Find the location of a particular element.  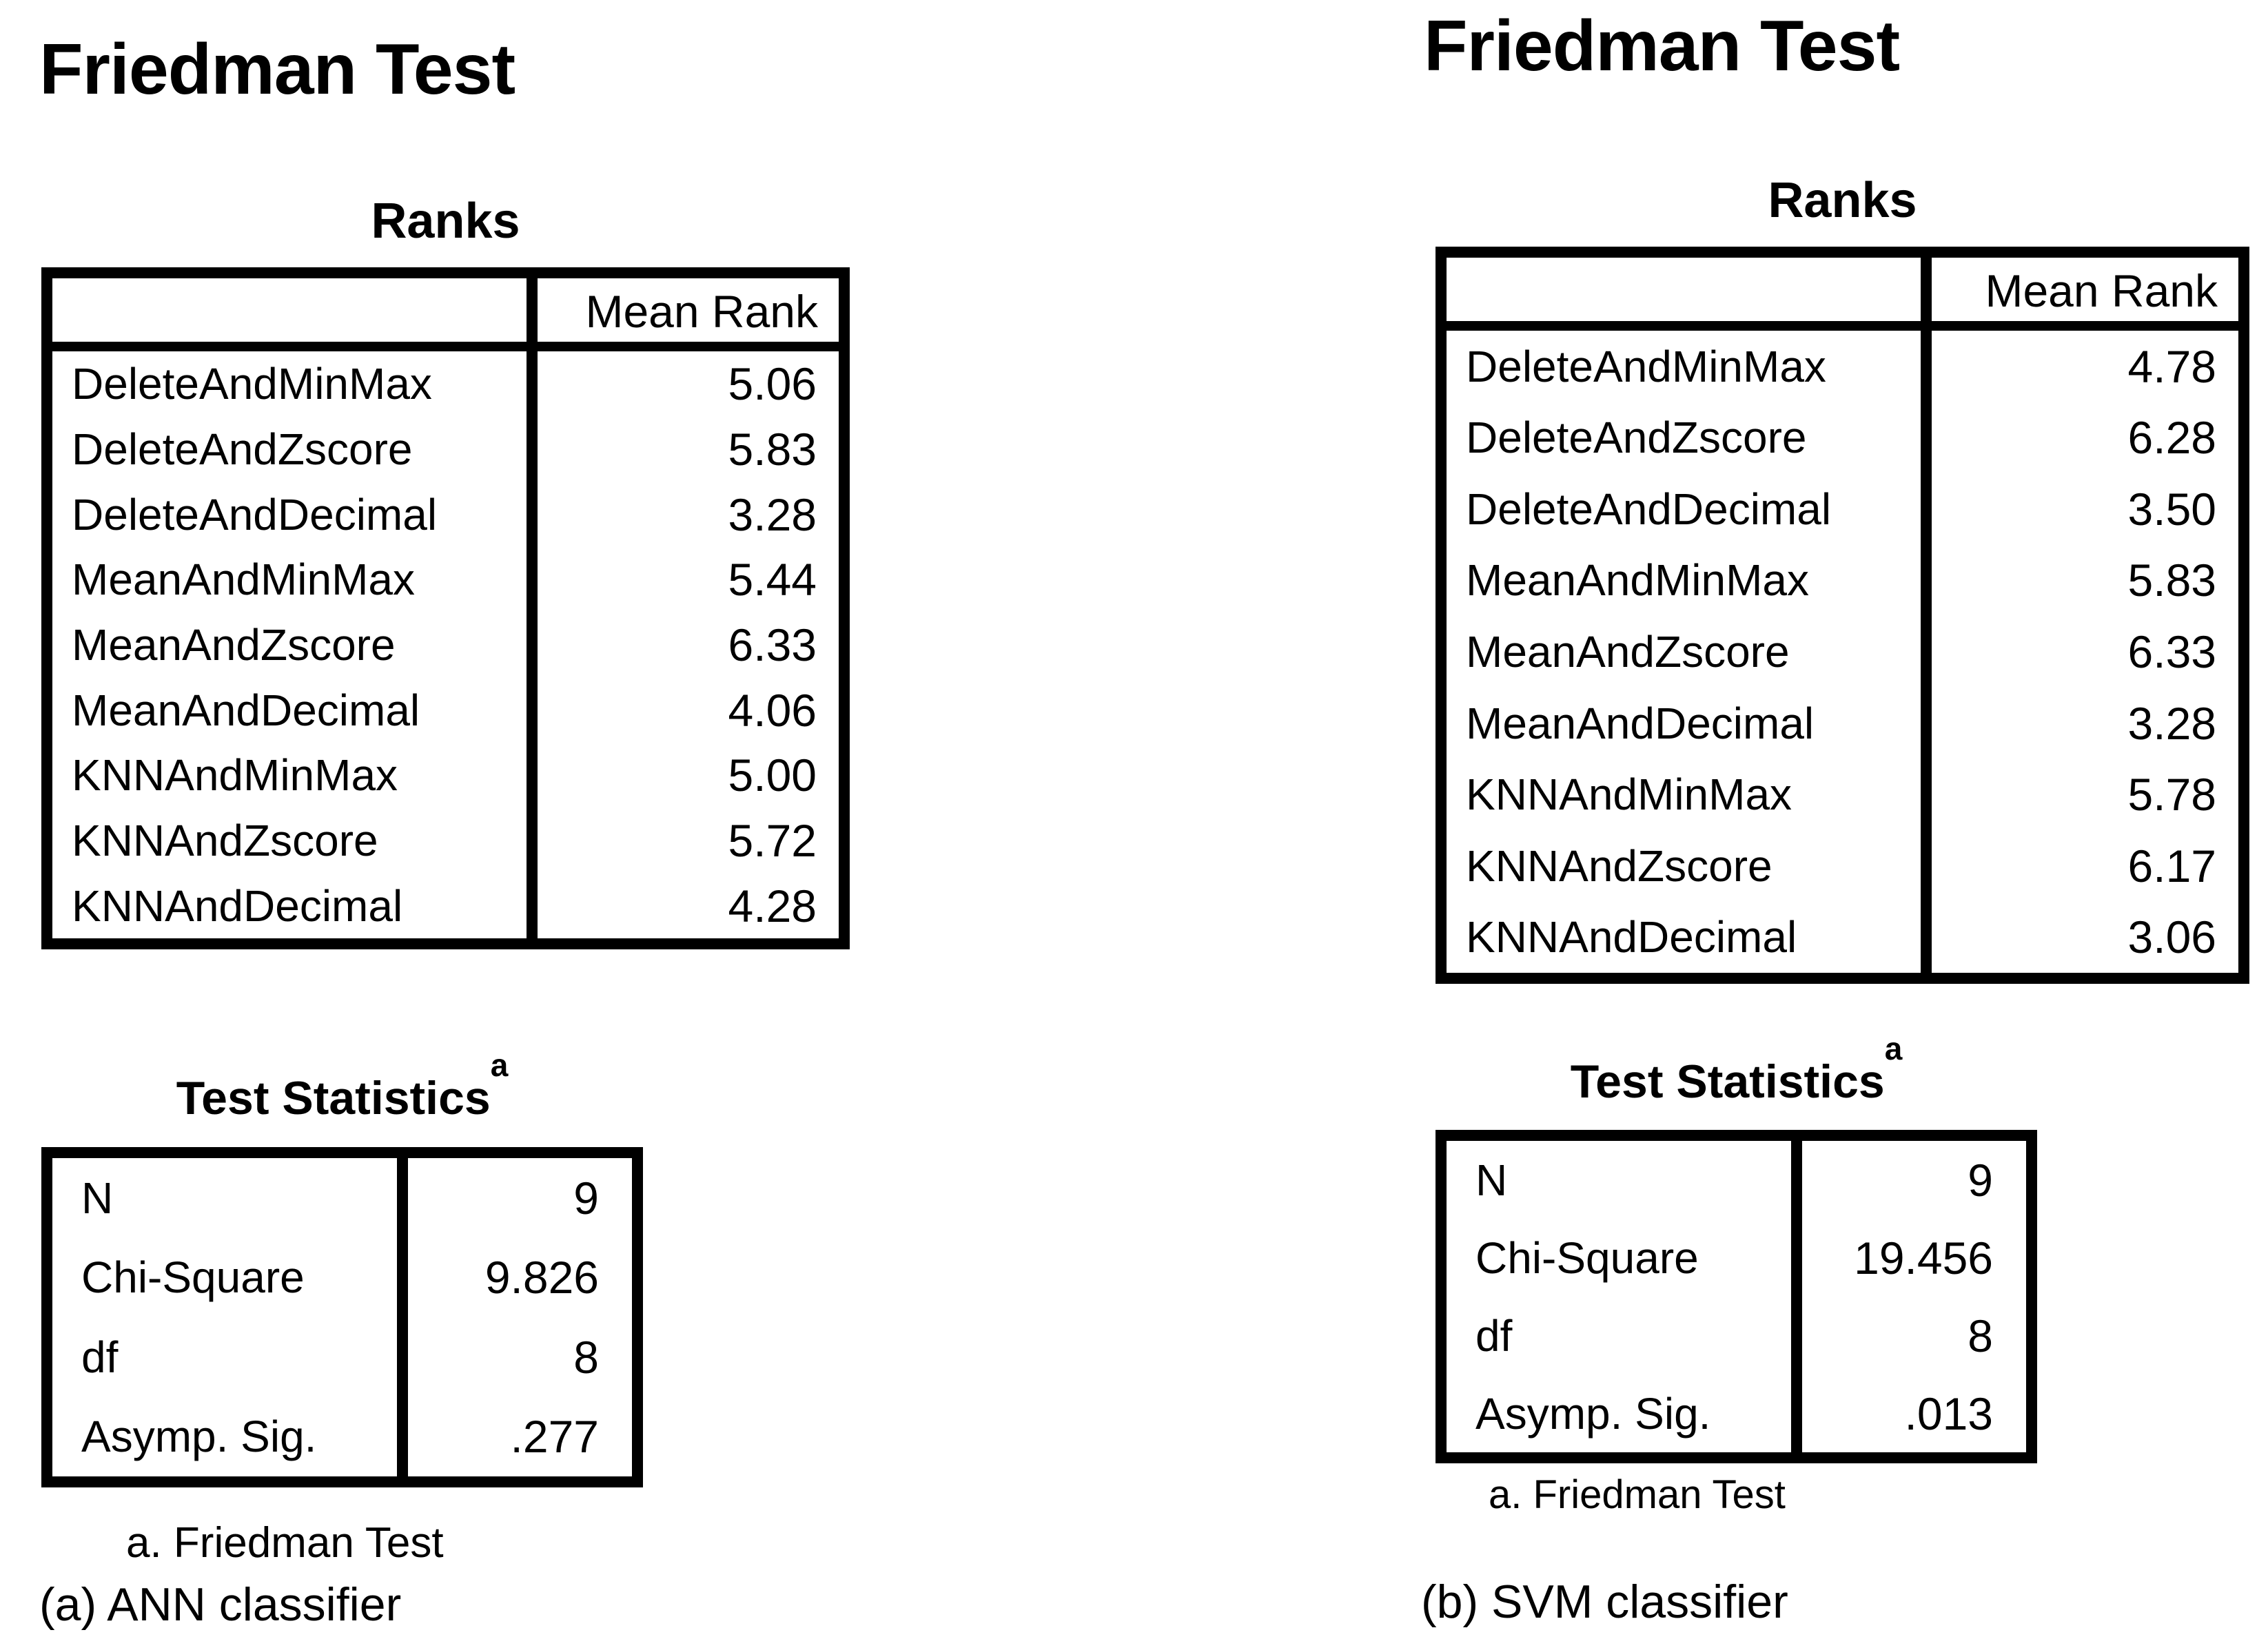

stat-label: N is located at coordinates (1624, 1180).